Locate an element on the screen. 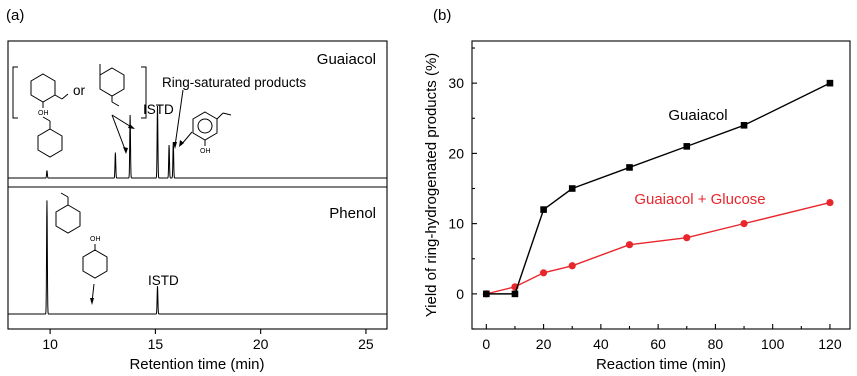 The height and width of the screenshot is (376, 857). y-tick-label: 10 is located at coordinates (456, 224).